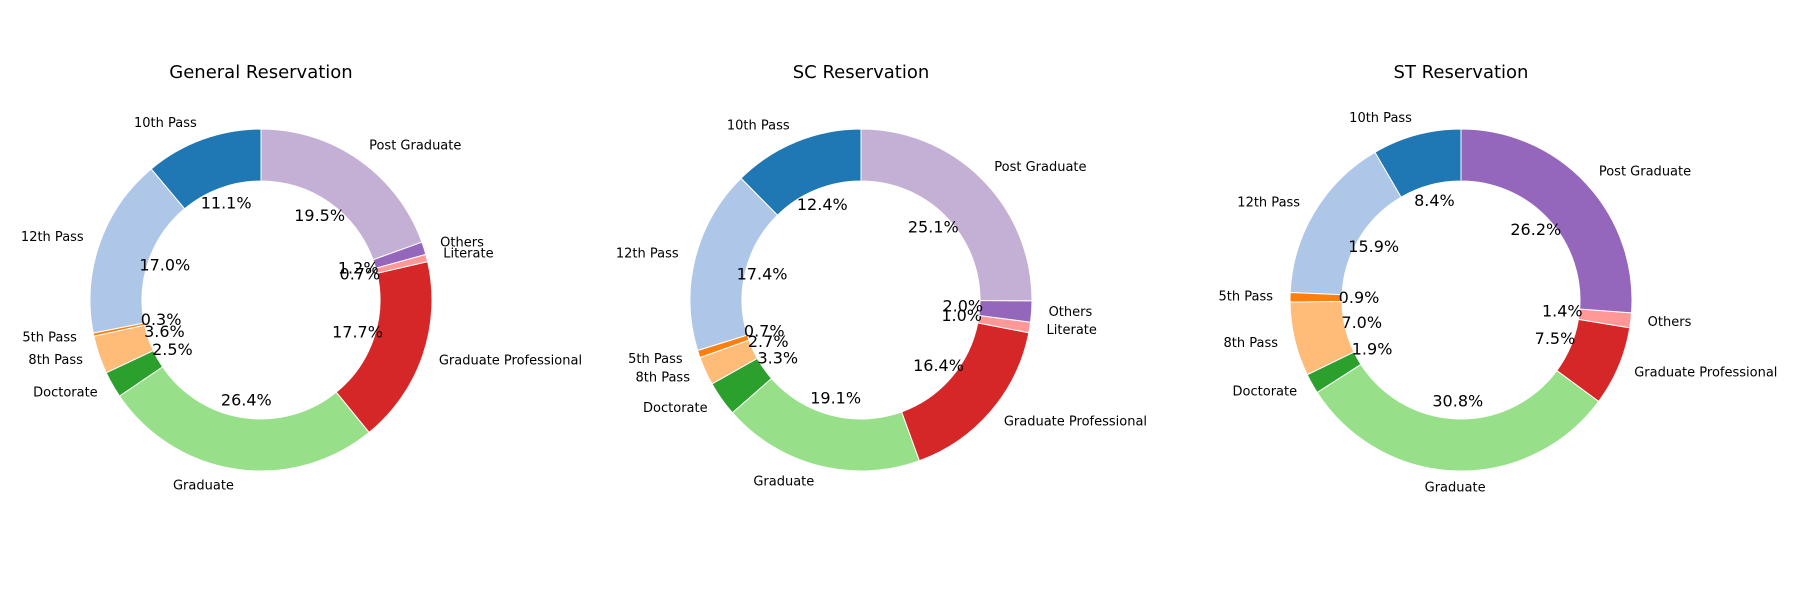 The width and height of the screenshot is (1800, 600). Describe the element at coordinates (1359, 297) in the screenshot. I see `slice-percent-label: 0.9%` at that location.